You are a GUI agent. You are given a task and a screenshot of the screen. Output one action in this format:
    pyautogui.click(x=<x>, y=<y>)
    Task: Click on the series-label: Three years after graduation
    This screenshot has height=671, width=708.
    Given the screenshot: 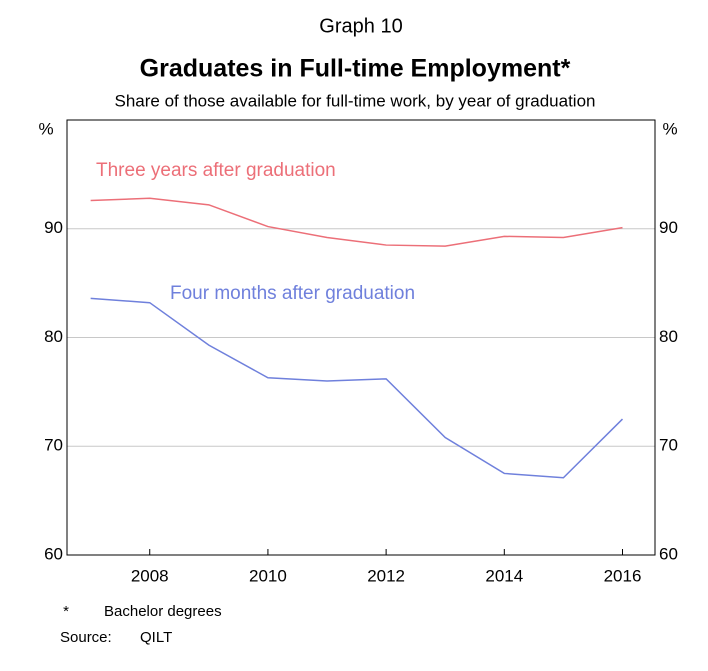 What is the action you would take?
    pyautogui.click(x=216, y=170)
    